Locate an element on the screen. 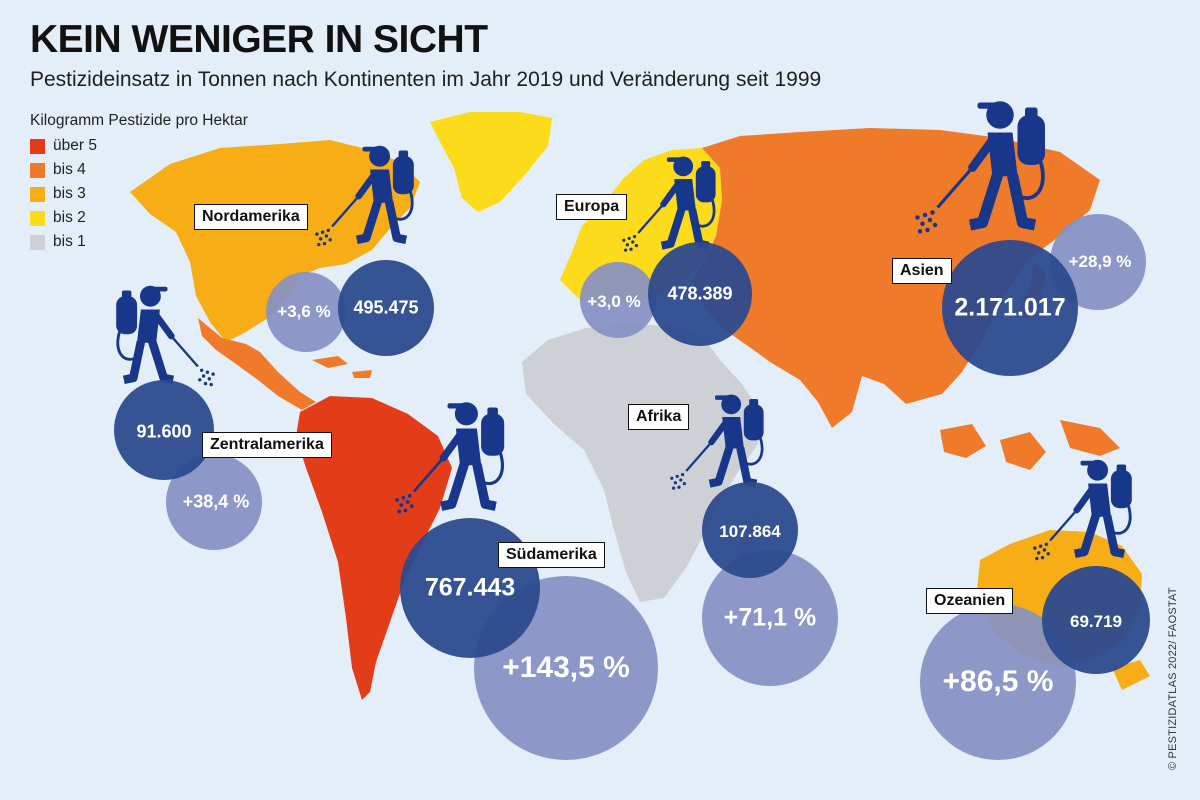  region-shape-south-america is located at coordinates (374, 548).